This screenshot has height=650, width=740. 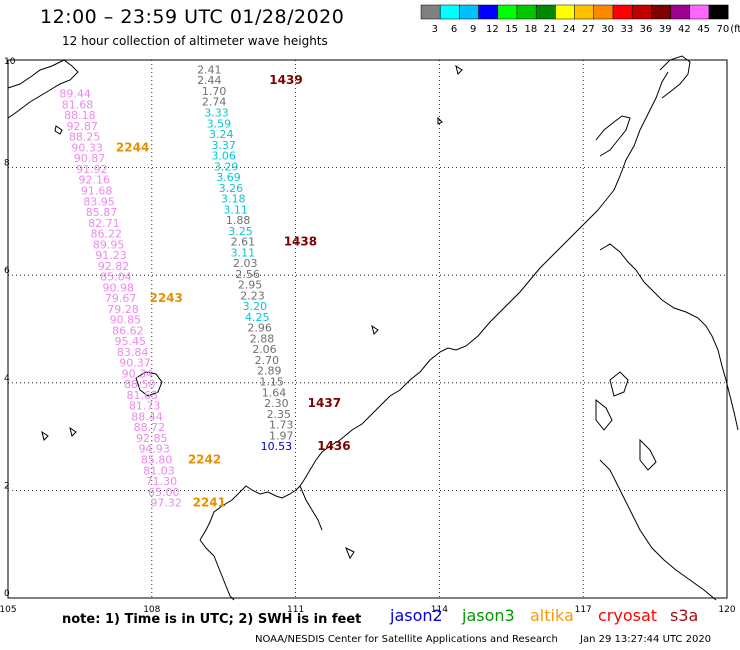 I want to click on lon-tick-label: 108, so click(x=151, y=610).